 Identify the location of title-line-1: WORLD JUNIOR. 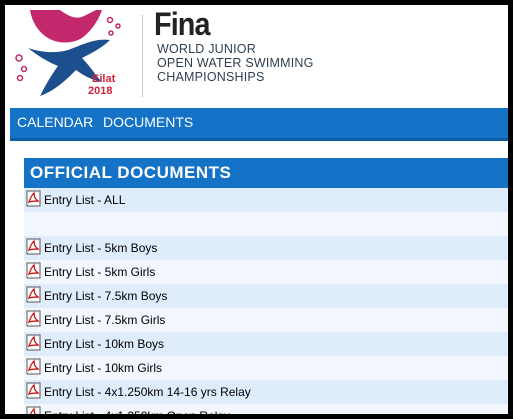
(206, 49).